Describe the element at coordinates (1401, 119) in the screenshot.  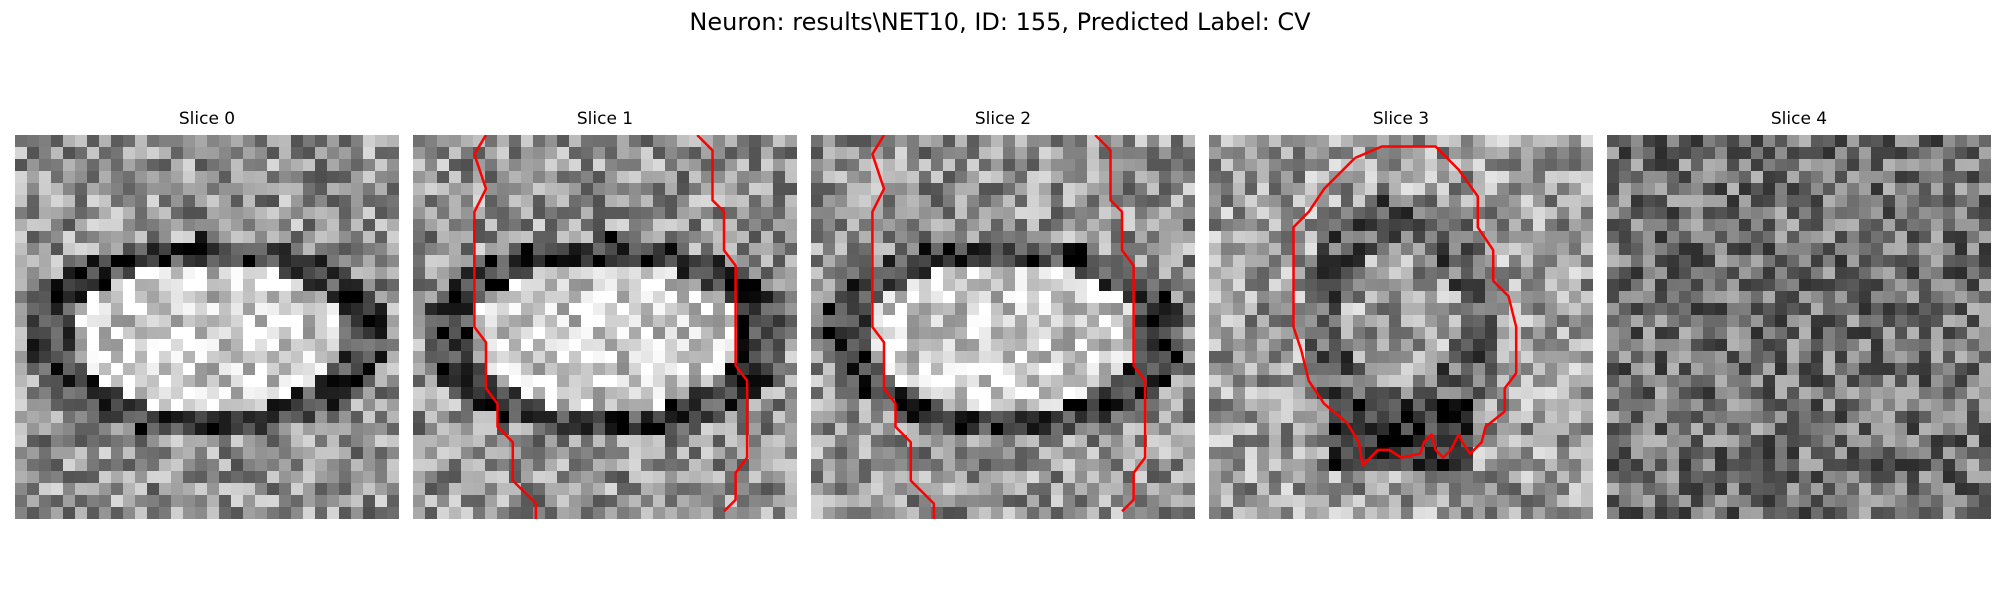
I see `slice-title-3: Slice 3` at that location.